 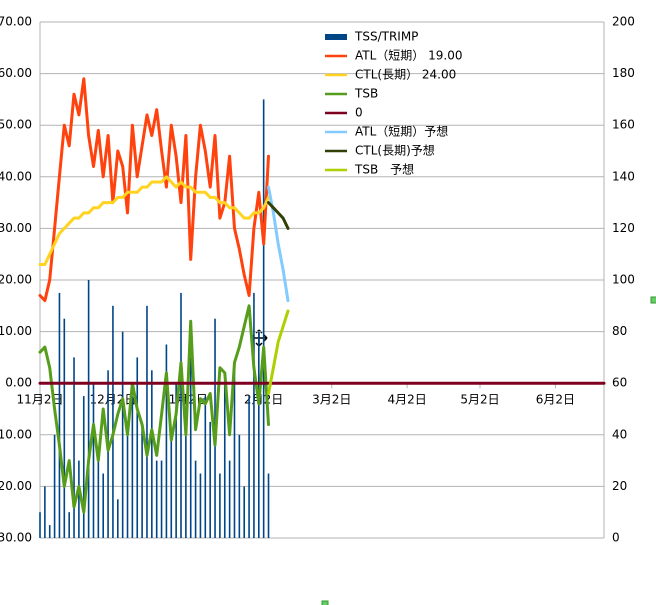 I want to click on x-tick-label: 4月2日, so click(x=406, y=400).